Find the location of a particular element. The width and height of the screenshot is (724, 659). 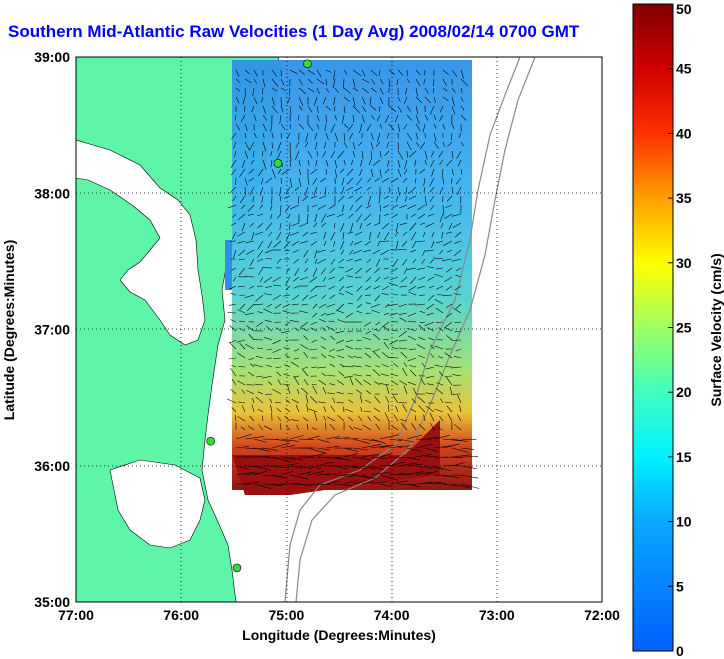

x-tick-label: 74:00 is located at coordinates (392, 615).